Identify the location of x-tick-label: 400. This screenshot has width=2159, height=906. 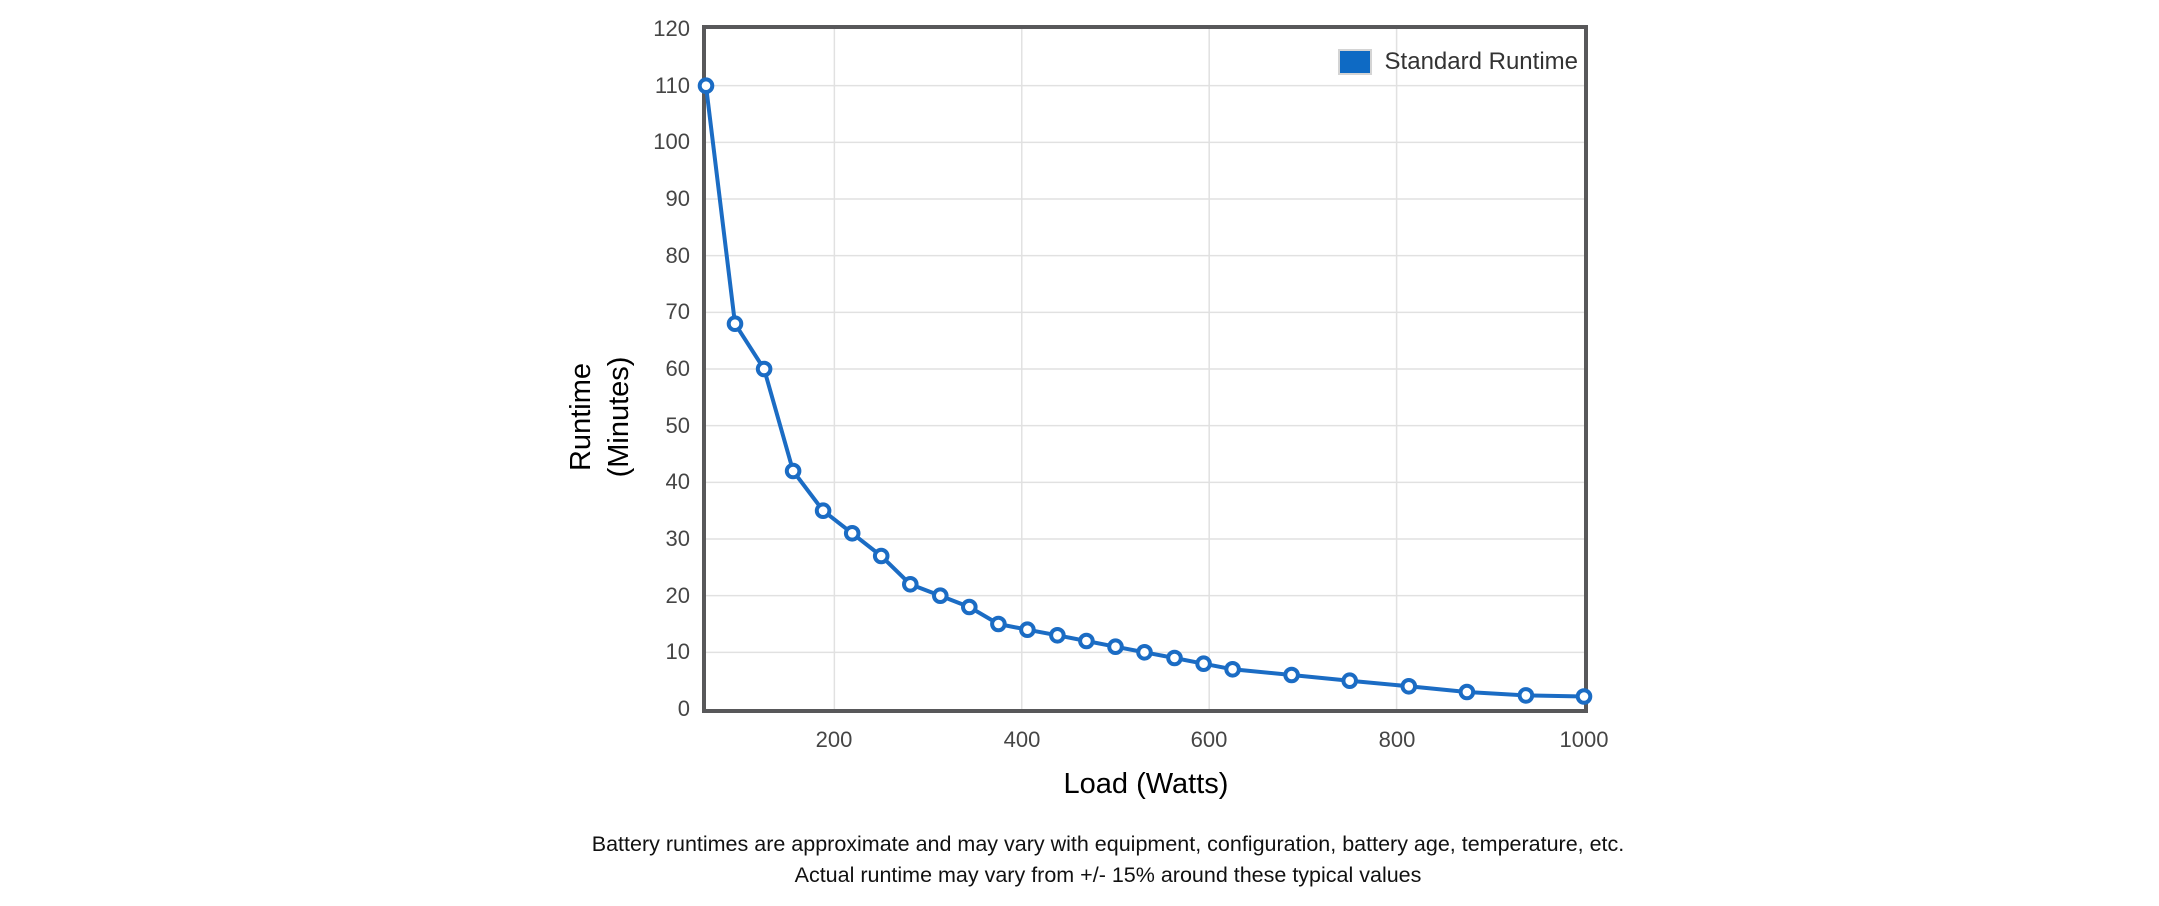
(1022, 739).